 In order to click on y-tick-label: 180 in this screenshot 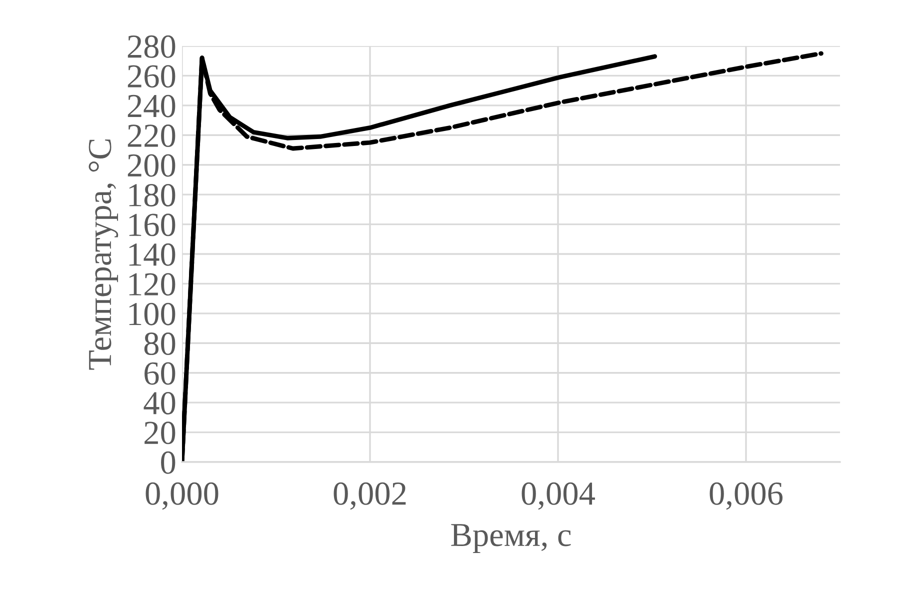, I will do `click(152, 195)`.